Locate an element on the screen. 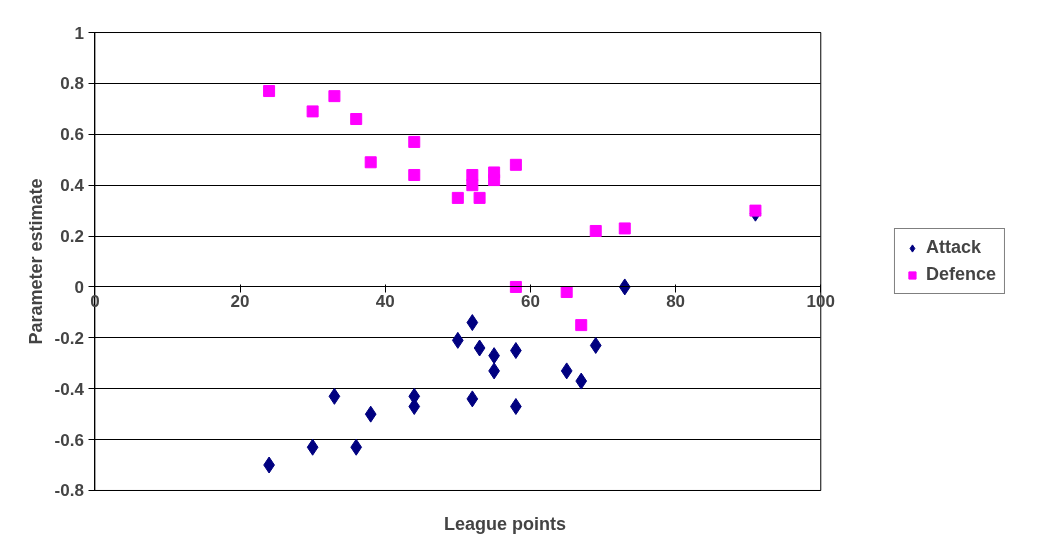 This screenshot has height=543, width=1043. y-tick-label: 1 is located at coordinates (79, 33).